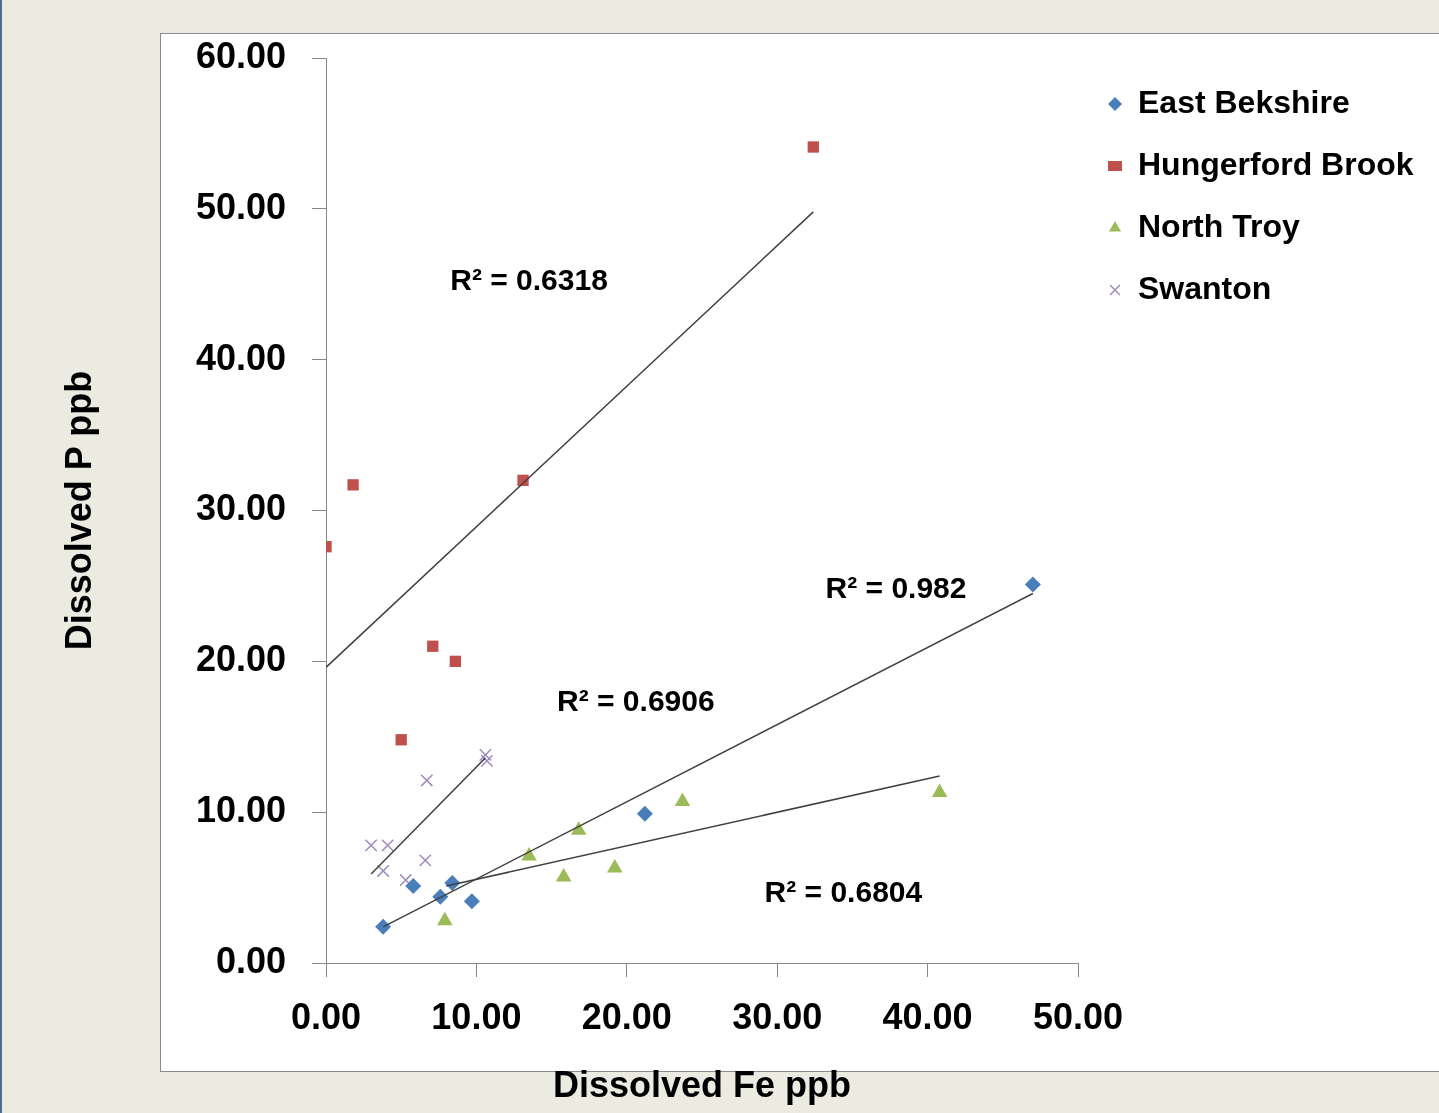  I want to click on annotation: R² = 0.6906, so click(636, 700).